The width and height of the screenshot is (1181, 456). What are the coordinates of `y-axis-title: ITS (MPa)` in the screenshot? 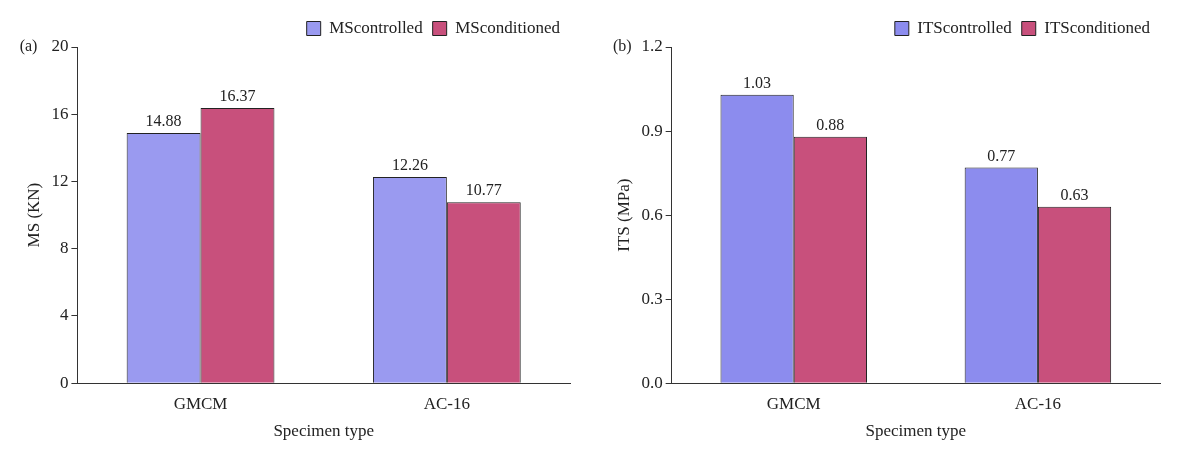 It's located at (623, 215).